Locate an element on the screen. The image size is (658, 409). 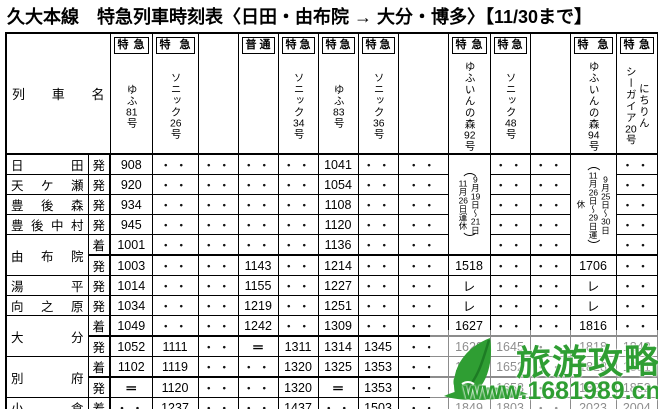
train-column-header is located at coordinates (423, 93).